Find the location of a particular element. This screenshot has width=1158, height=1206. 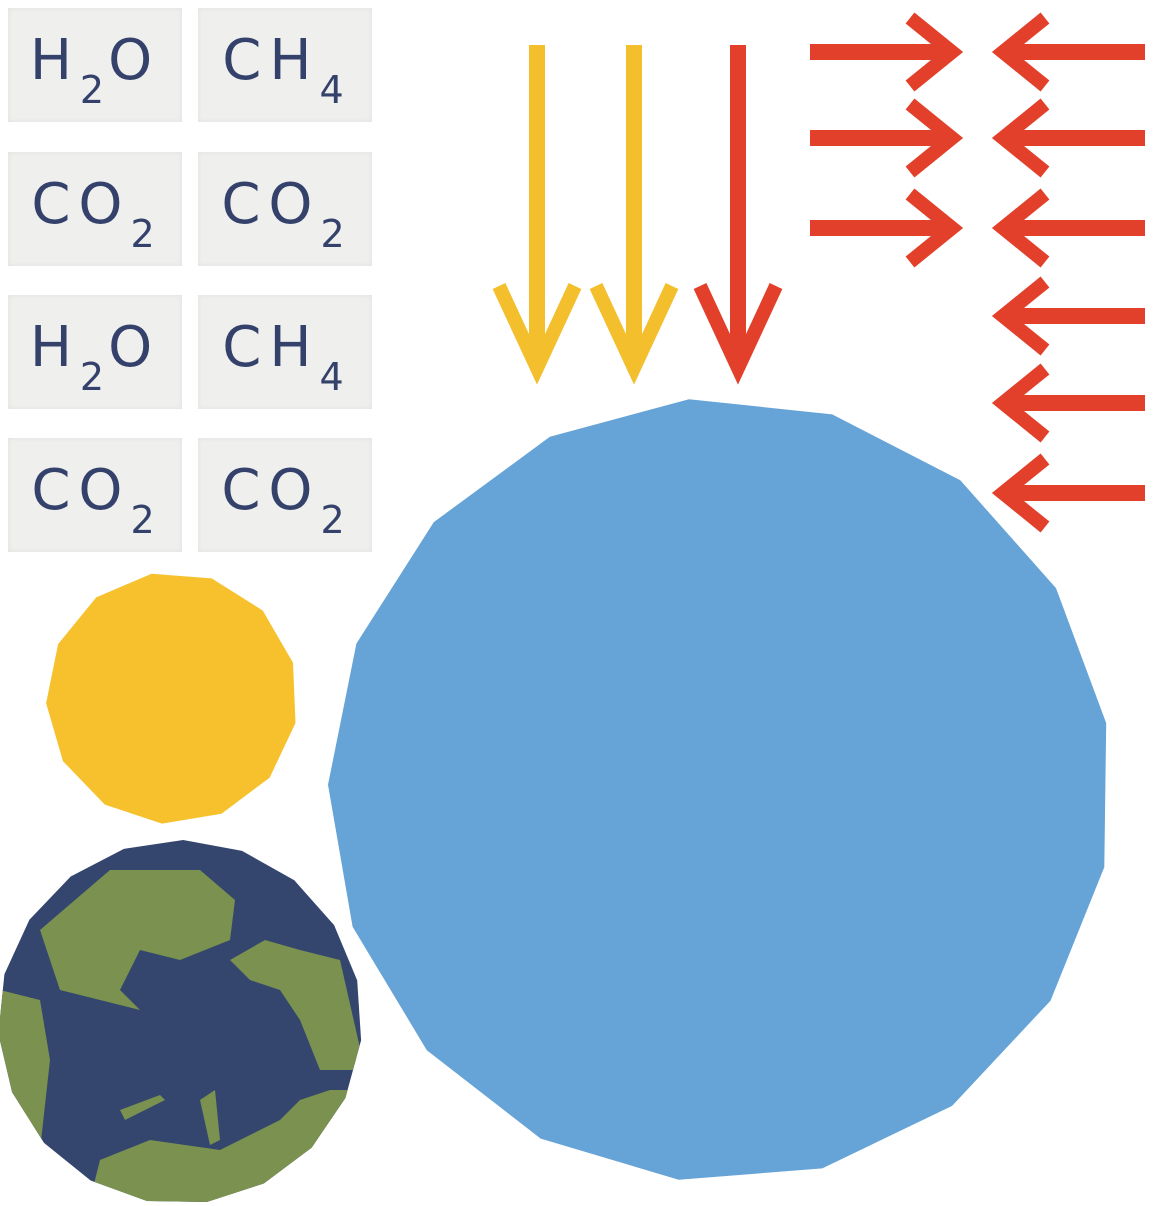

earth is located at coordinates (181, 1021).